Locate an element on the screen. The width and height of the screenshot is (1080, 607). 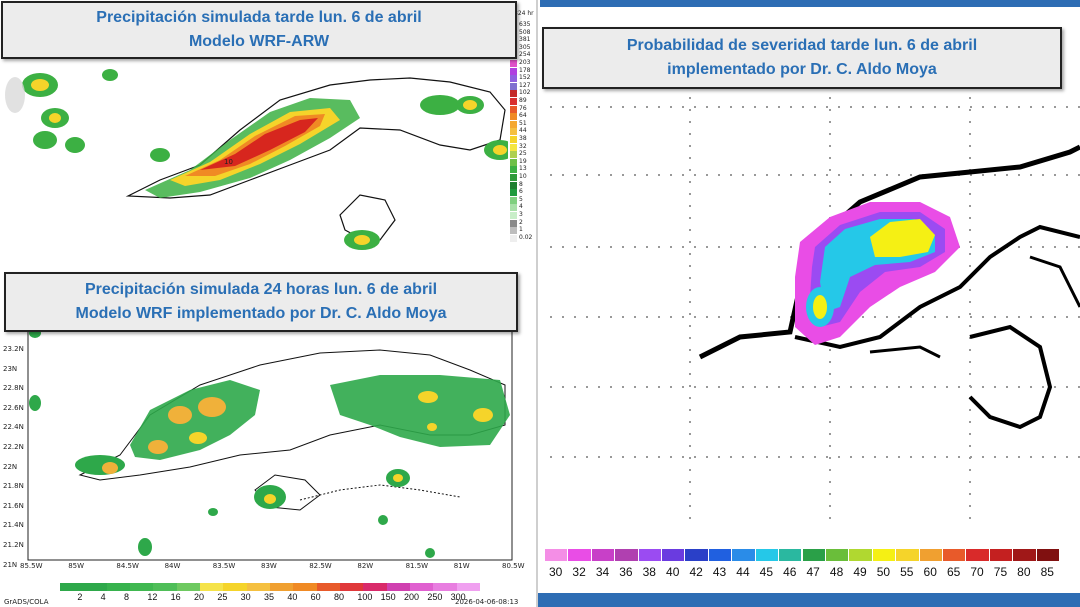
legend-label: 50 is located at coordinates (883, 572).